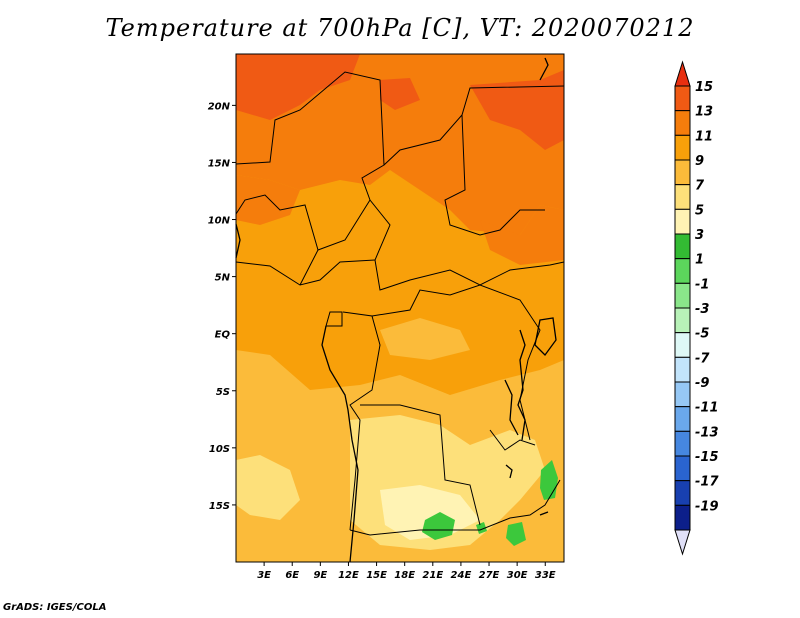 Image resolution: width=800 pixels, height=618 pixels. What do you see at coordinates (348, 575) in the screenshot?
I see `lon-label: 12E` at bounding box center [348, 575].